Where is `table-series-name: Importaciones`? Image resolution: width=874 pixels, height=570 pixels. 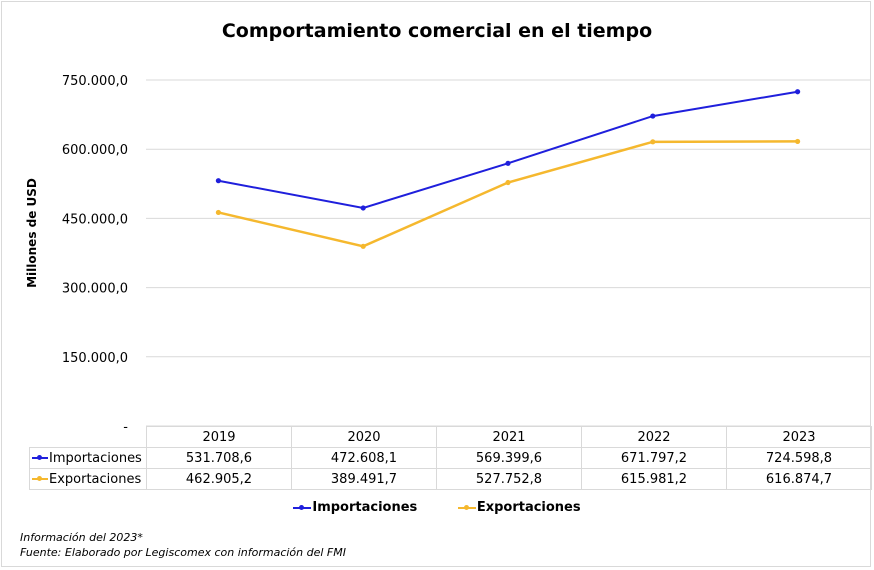
table-series-name: Importaciones is located at coordinates (95, 458).